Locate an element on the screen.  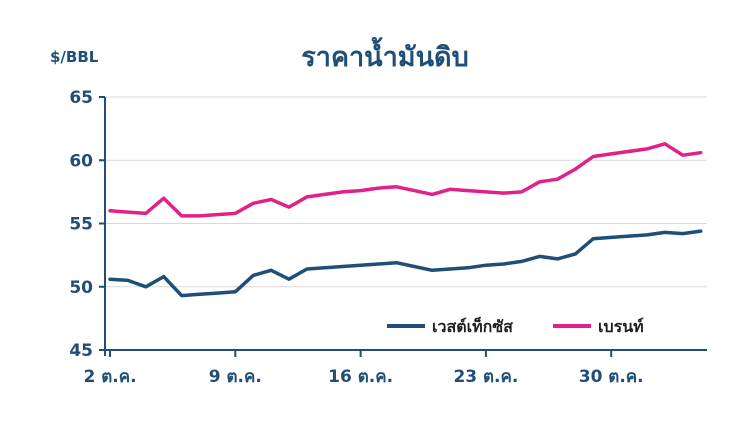
y-tick-label-45: 45 is located at coordinates (81, 351).